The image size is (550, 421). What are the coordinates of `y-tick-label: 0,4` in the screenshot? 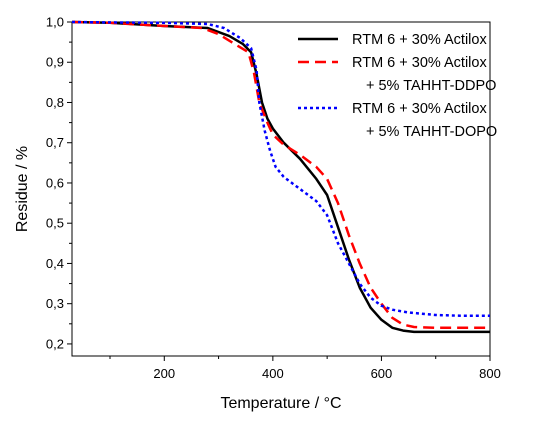 It's located at (55, 263).